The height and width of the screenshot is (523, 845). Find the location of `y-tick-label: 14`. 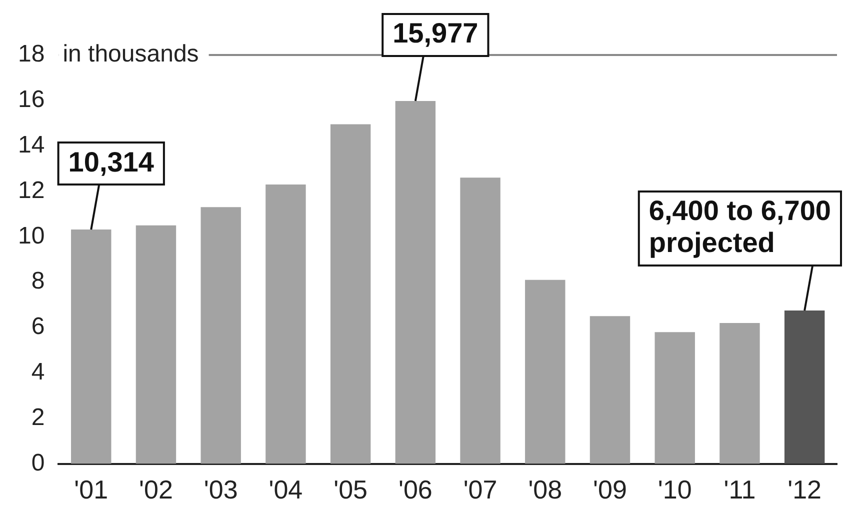

y-tick-label: 14 is located at coordinates (31, 144).